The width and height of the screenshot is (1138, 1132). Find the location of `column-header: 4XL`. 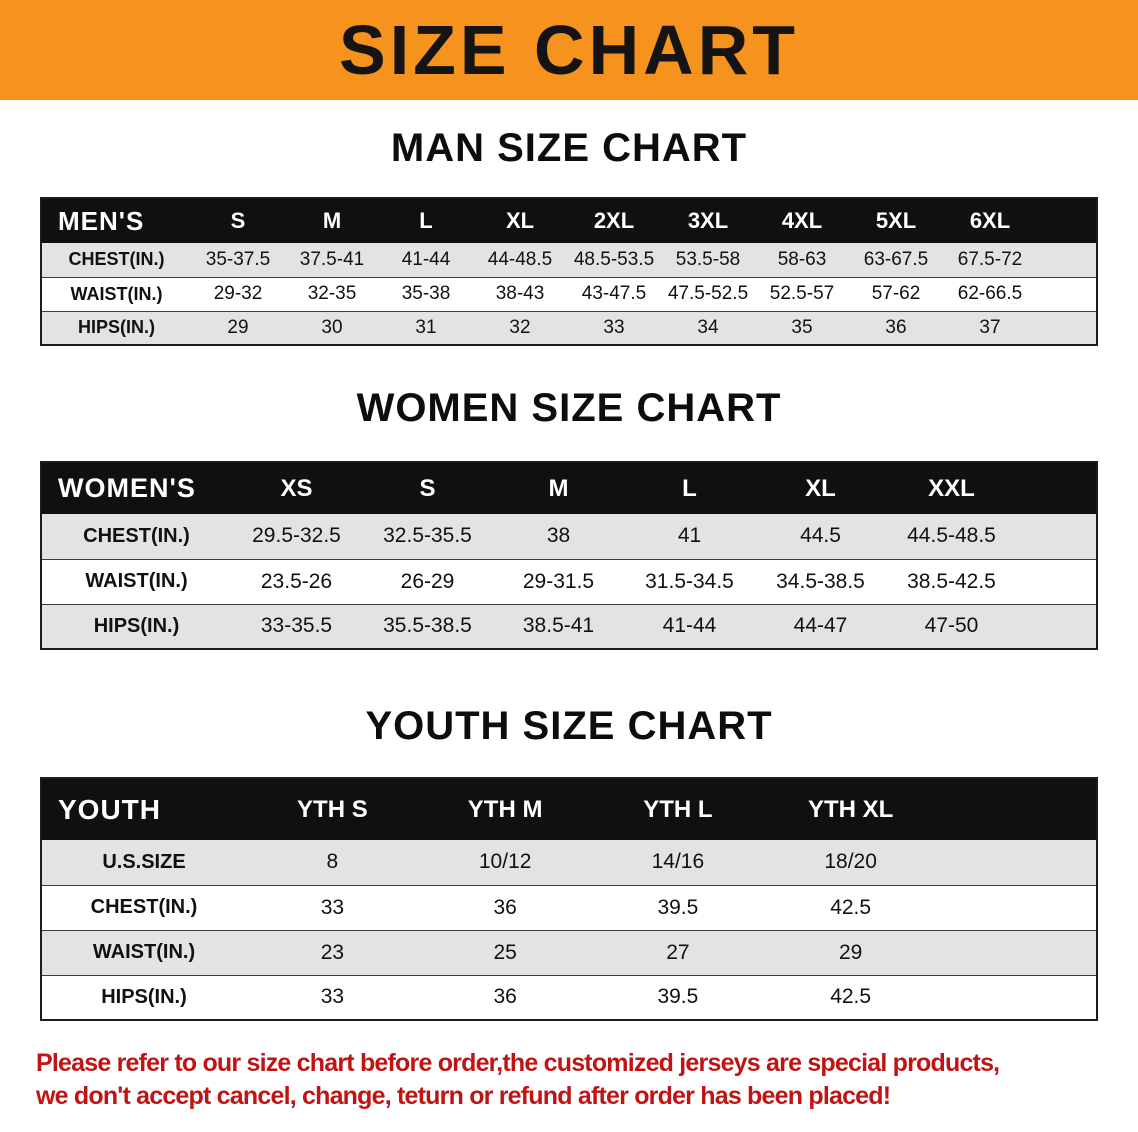

column-header: 4XL is located at coordinates (802, 220).